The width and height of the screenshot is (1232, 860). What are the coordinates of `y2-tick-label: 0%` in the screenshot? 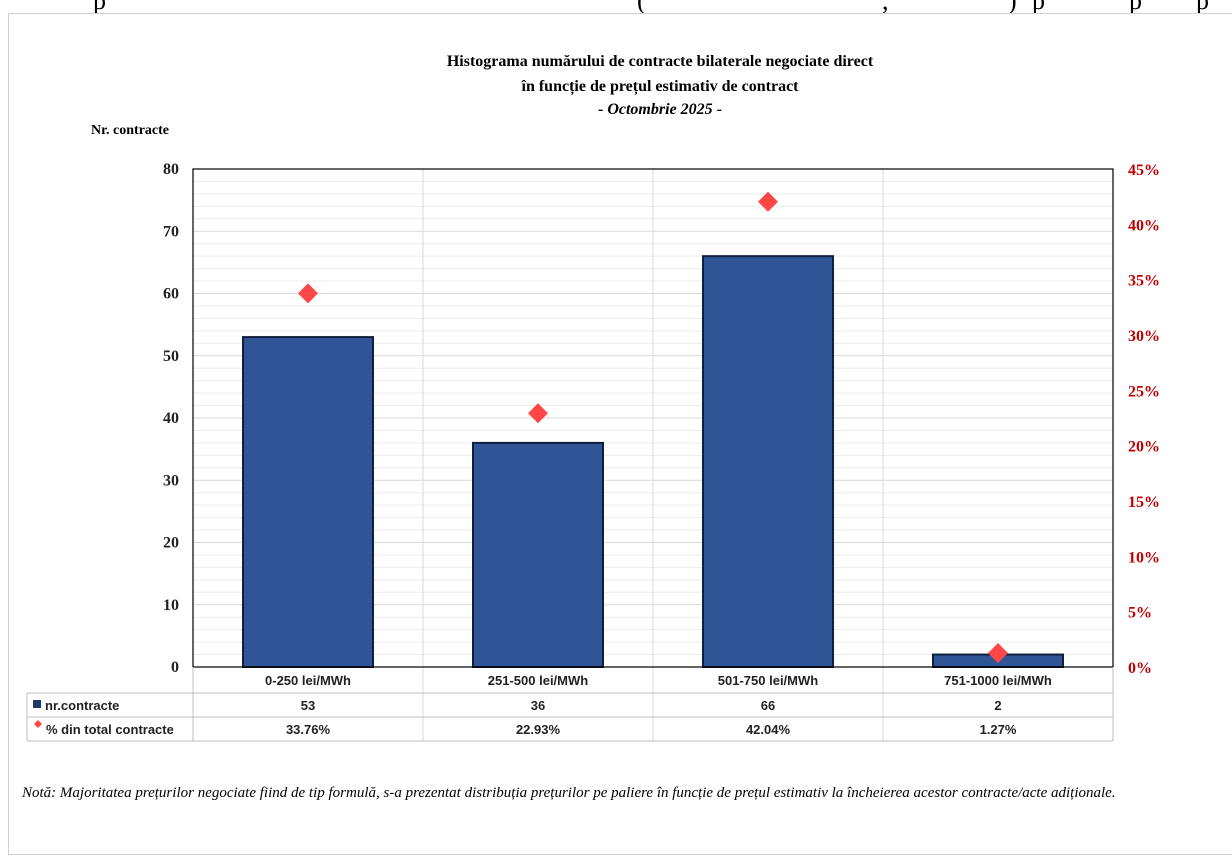 It's located at (1140, 668).